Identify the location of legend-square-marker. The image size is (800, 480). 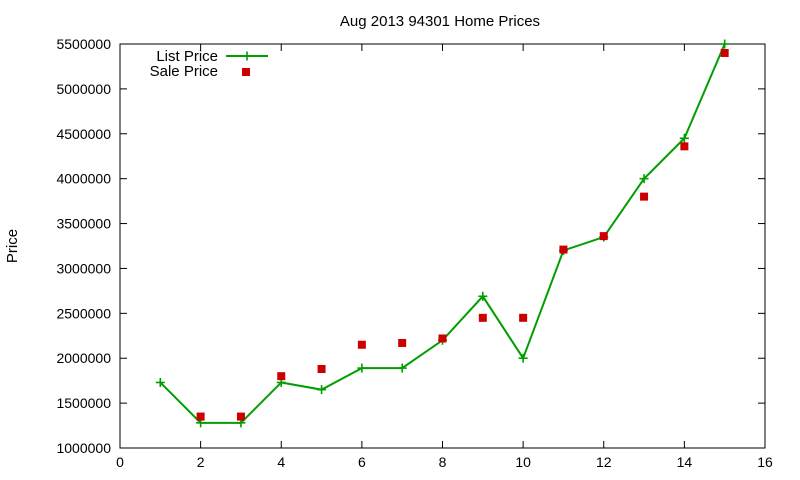
(246, 72).